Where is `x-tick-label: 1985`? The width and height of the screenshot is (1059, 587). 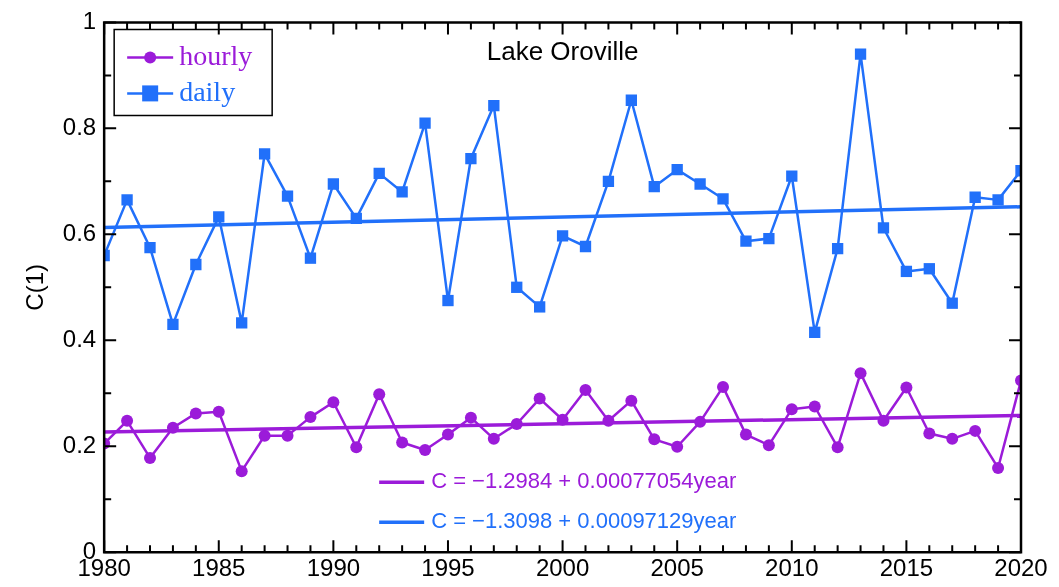
x-tick-label: 1985 is located at coordinates (219, 568).